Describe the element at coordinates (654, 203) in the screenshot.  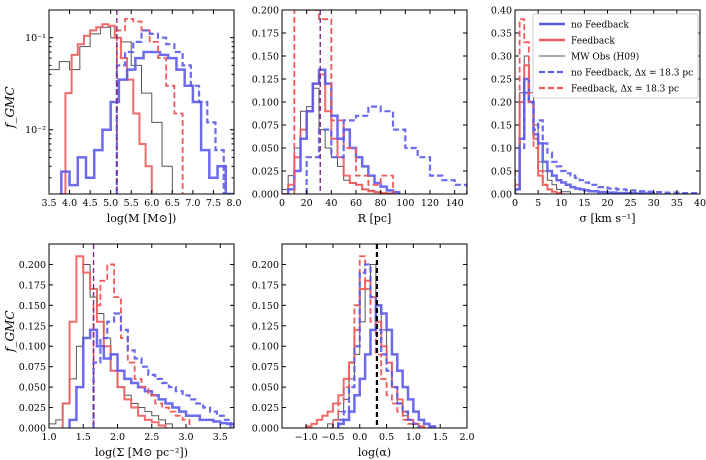
I see `x-tick-label: 30` at that location.